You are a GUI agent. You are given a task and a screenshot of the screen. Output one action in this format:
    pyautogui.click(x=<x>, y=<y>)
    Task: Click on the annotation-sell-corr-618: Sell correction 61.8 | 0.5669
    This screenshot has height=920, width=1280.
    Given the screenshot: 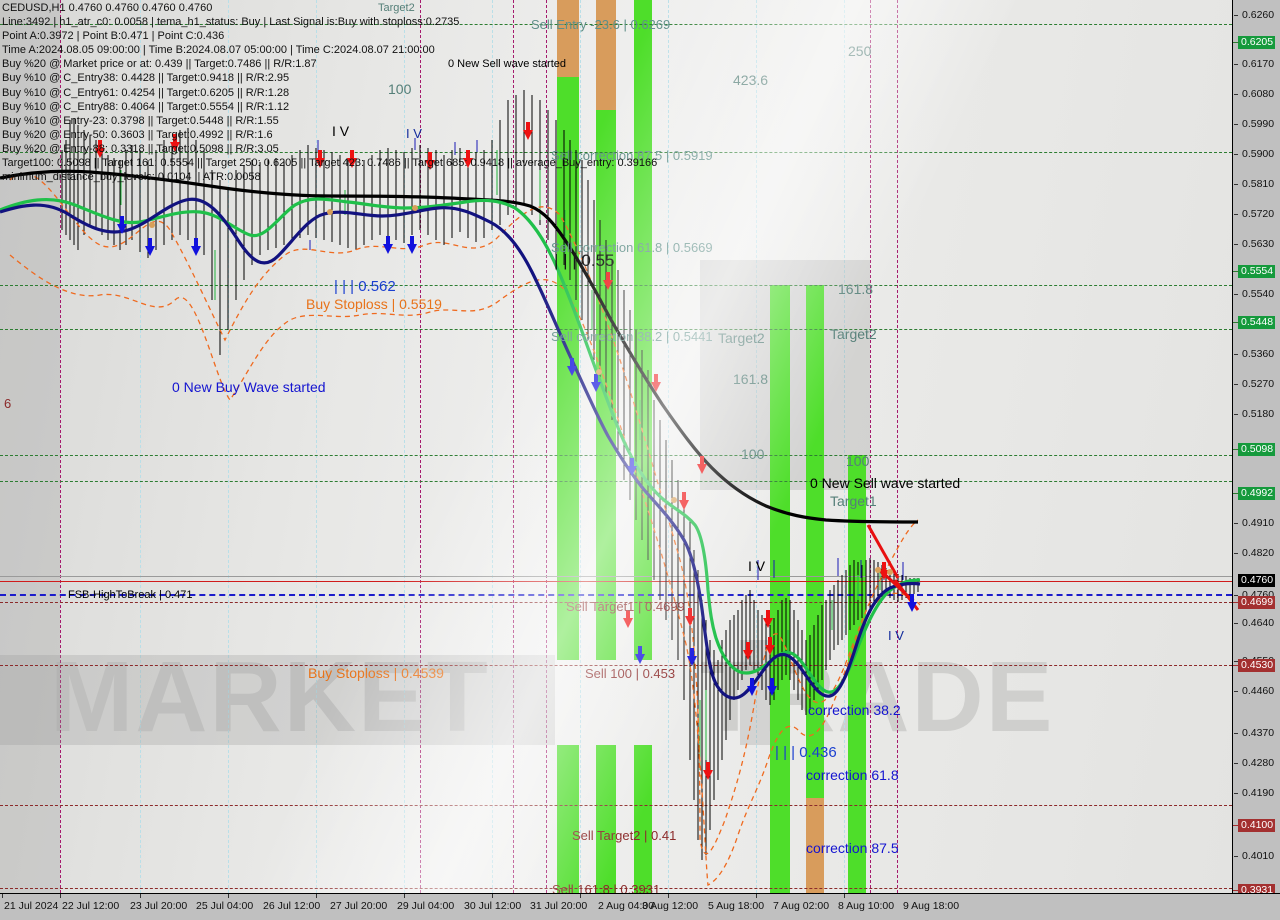 What is the action you would take?
    pyautogui.click(x=632, y=247)
    